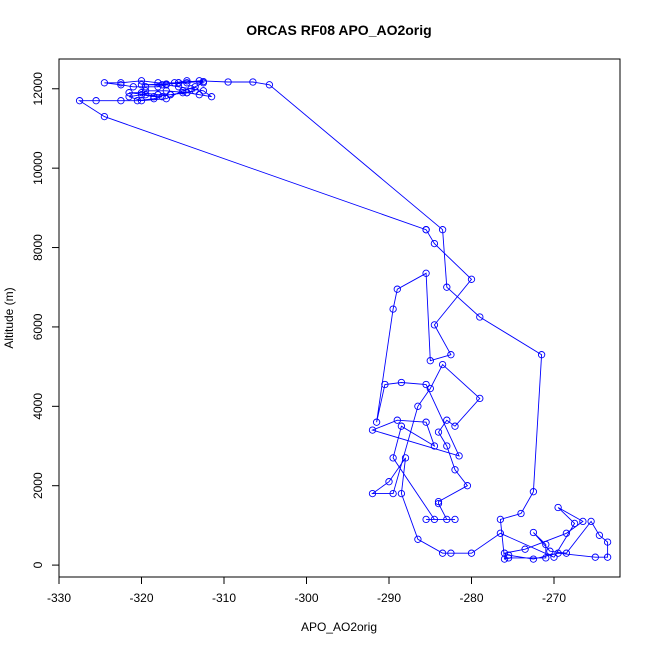  What do you see at coordinates (59, 598) in the screenshot?
I see `x-tick-label: -330` at bounding box center [59, 598].